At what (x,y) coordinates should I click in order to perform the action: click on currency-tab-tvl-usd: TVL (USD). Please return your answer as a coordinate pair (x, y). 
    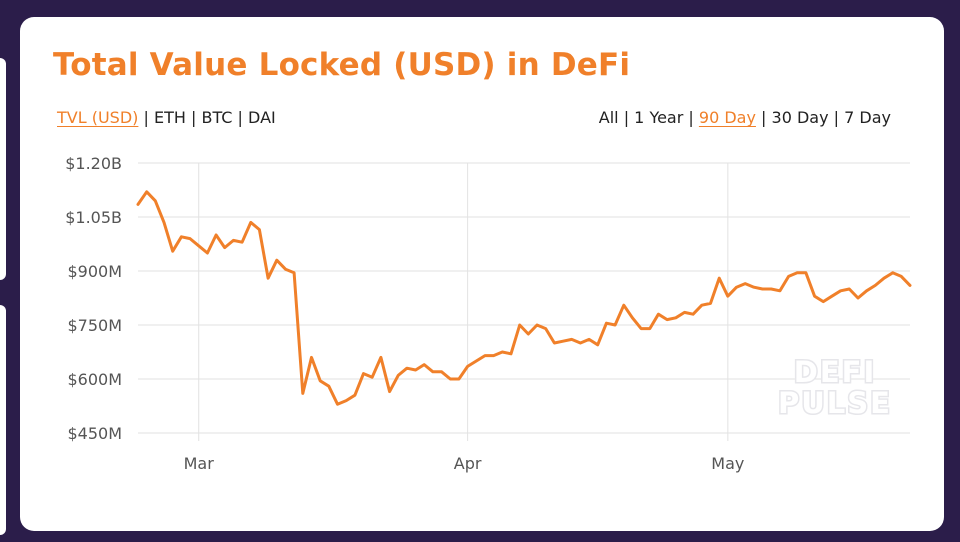
    Looking at the image, I should click on (98, 117).